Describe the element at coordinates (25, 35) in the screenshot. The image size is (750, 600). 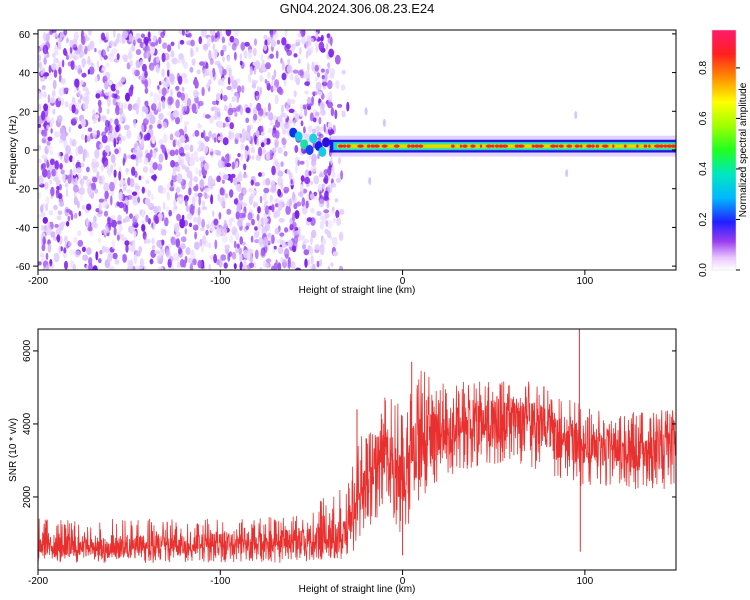
I see `spectrogram-y-tick-label: 60` at that location.